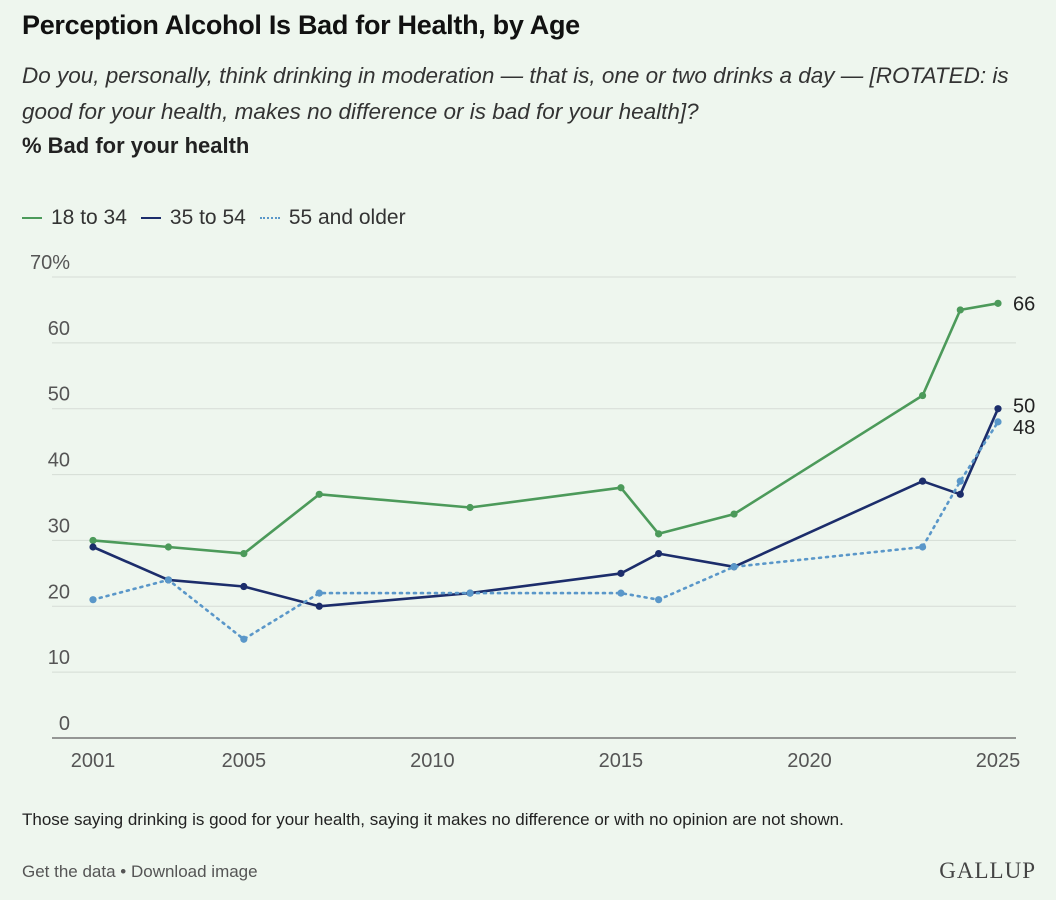  I want to click on data-point-18-to-34-2005, so click(244, 554).